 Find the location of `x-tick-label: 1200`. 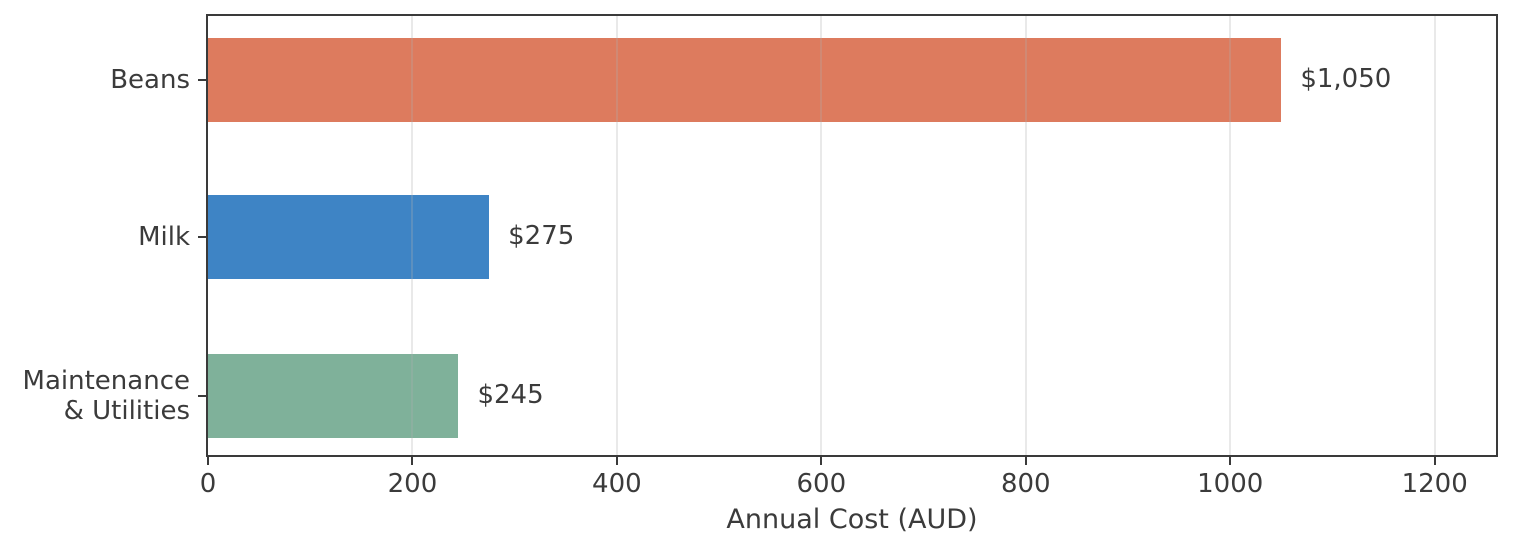

x-tick-label: 1200 is located at coordinates (1434, 484).